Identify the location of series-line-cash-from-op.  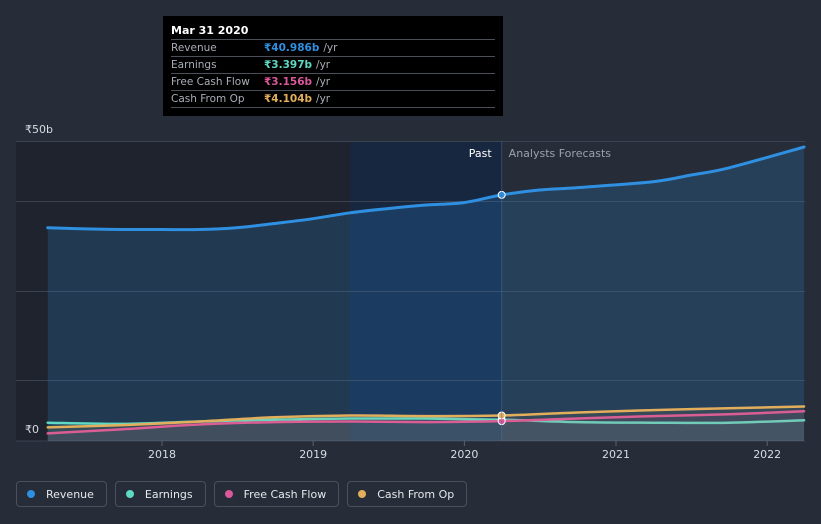
(426, 417).